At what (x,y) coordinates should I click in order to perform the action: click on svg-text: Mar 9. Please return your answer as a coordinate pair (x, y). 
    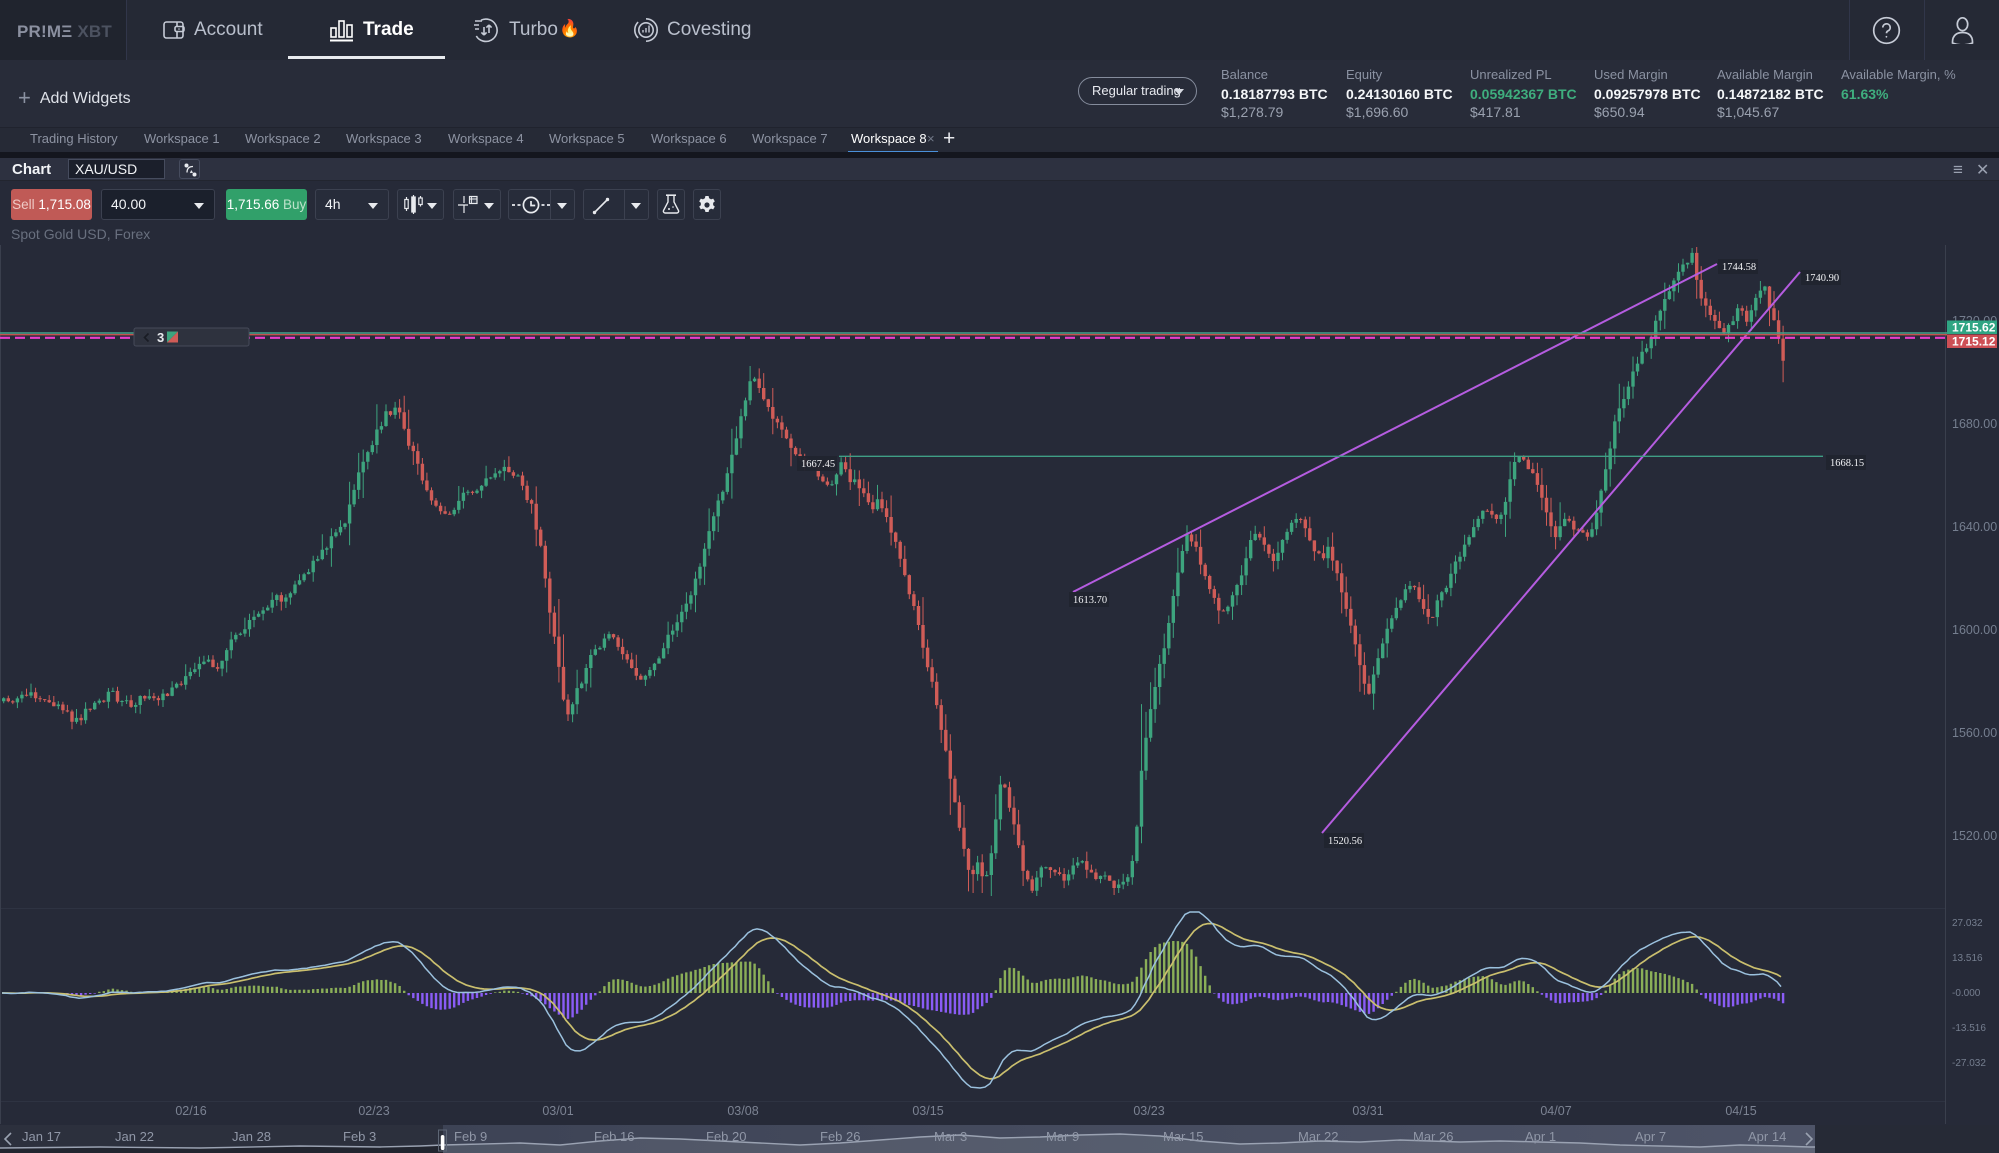
    Looking at the image, I should click on (1062, 1136).